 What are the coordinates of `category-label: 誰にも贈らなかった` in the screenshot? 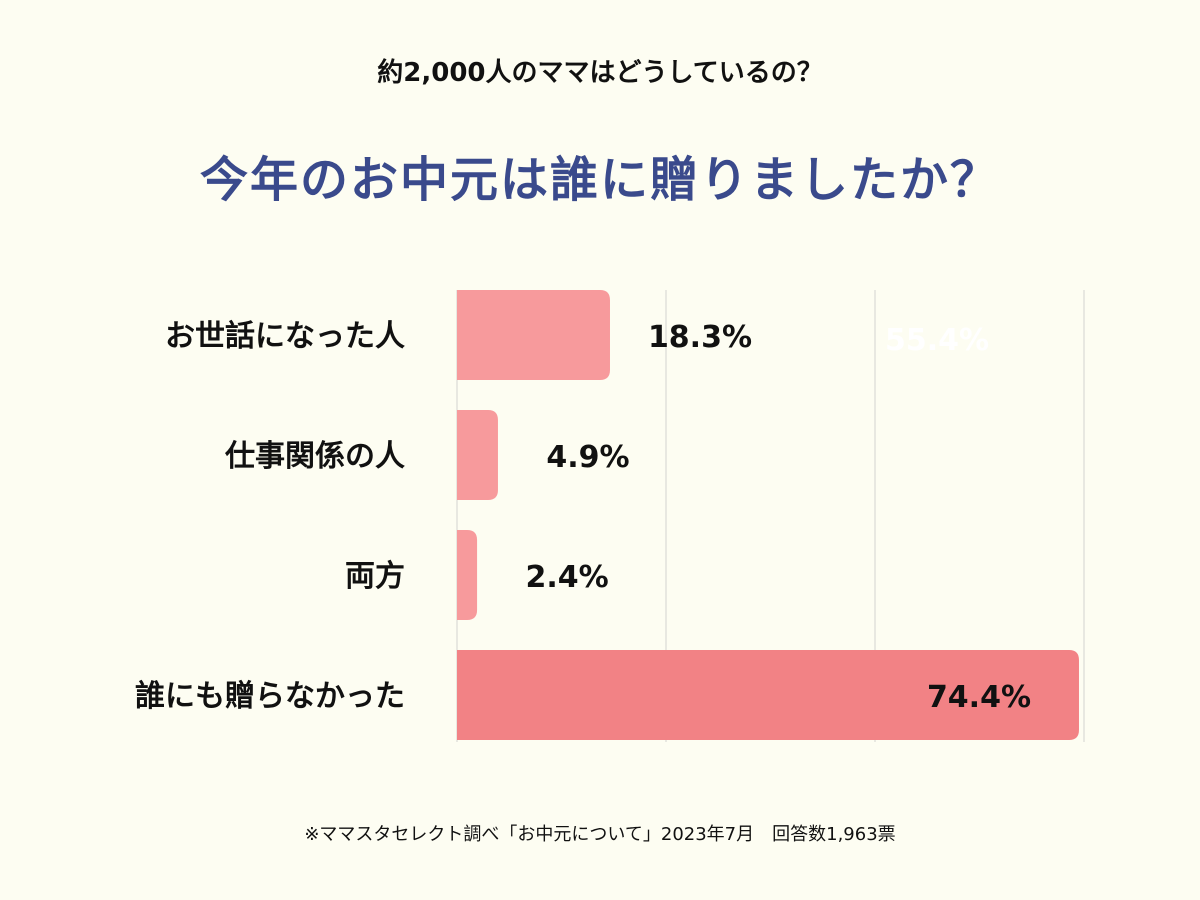 It's located at (270, 696).